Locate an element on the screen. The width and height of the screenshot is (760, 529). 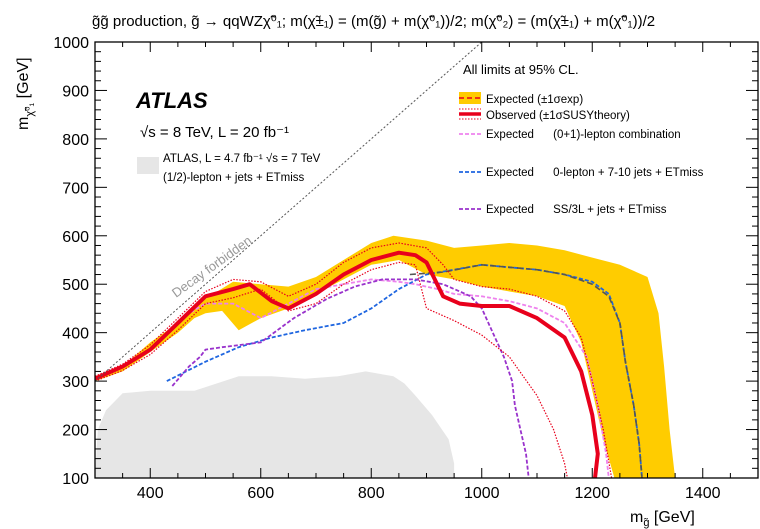
x-axis-label: mg̃ [GeV] is located at coordinates (662, 519).